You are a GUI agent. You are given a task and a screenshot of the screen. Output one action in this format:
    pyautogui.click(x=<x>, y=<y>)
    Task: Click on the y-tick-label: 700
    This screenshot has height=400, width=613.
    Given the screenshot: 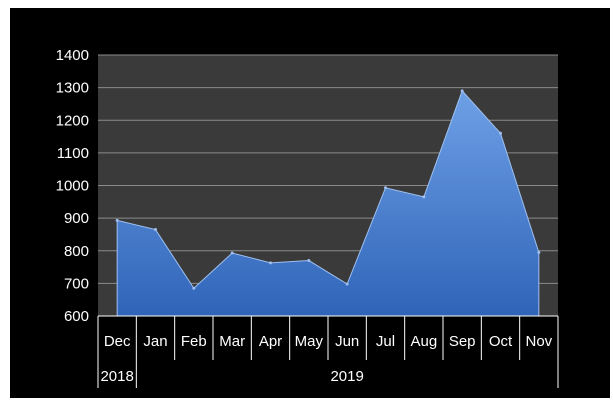 What is the action you would take?
    pyautogui.click(x=76, y=283)
    